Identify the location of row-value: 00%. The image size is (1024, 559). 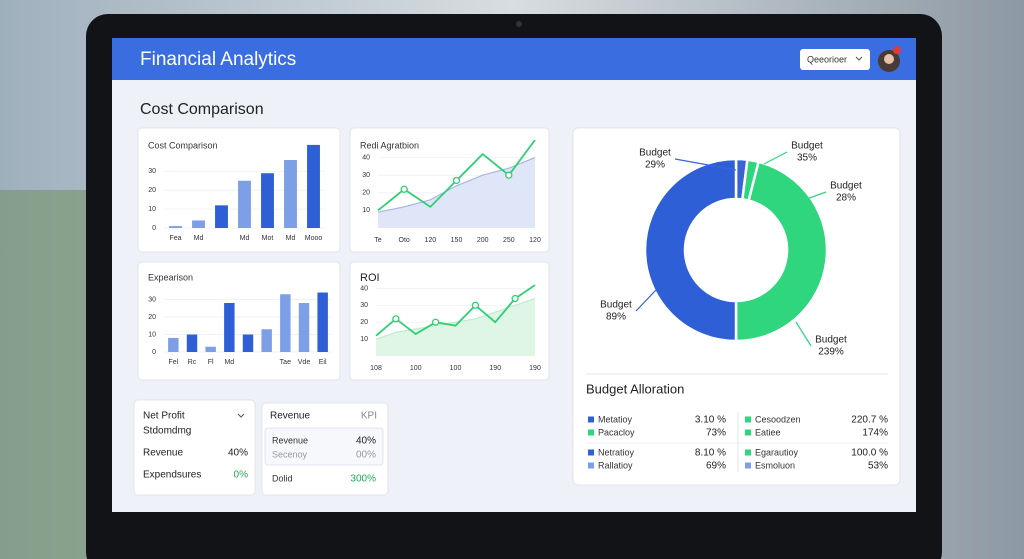
(366, 455).